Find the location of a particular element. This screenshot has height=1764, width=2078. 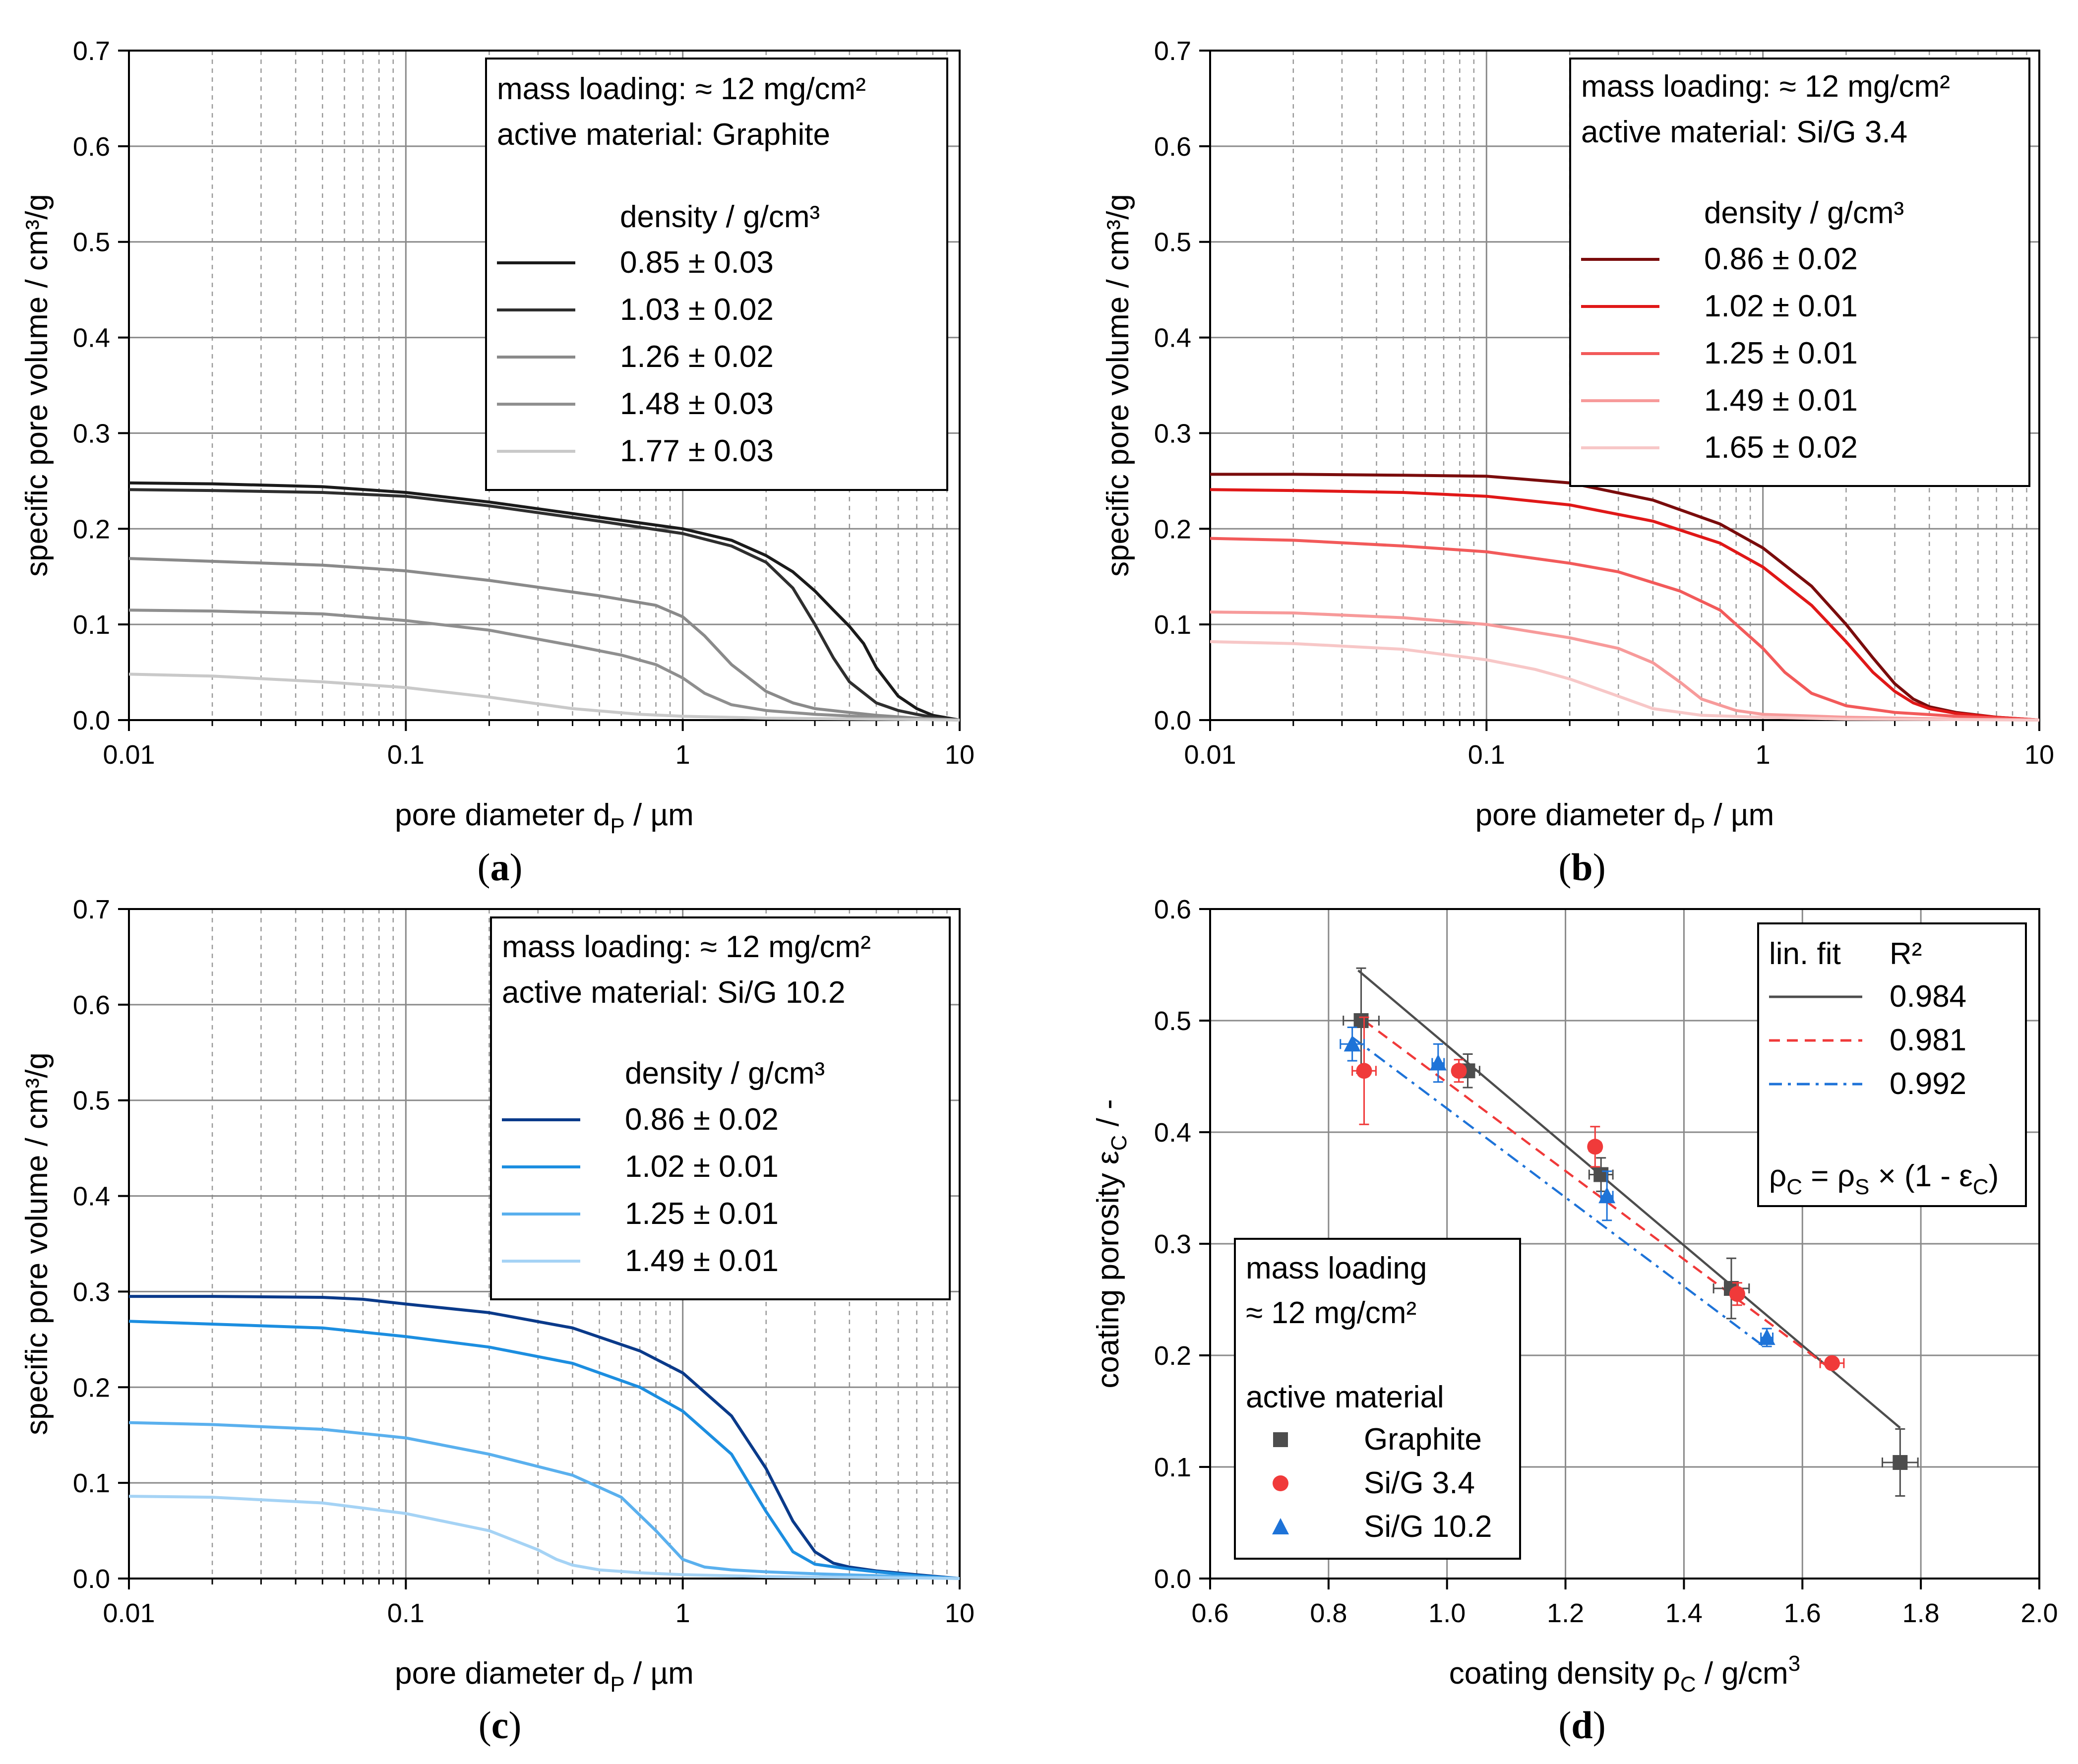

x-tick-label: 1.2 is located at coordinates (1565, 1613).